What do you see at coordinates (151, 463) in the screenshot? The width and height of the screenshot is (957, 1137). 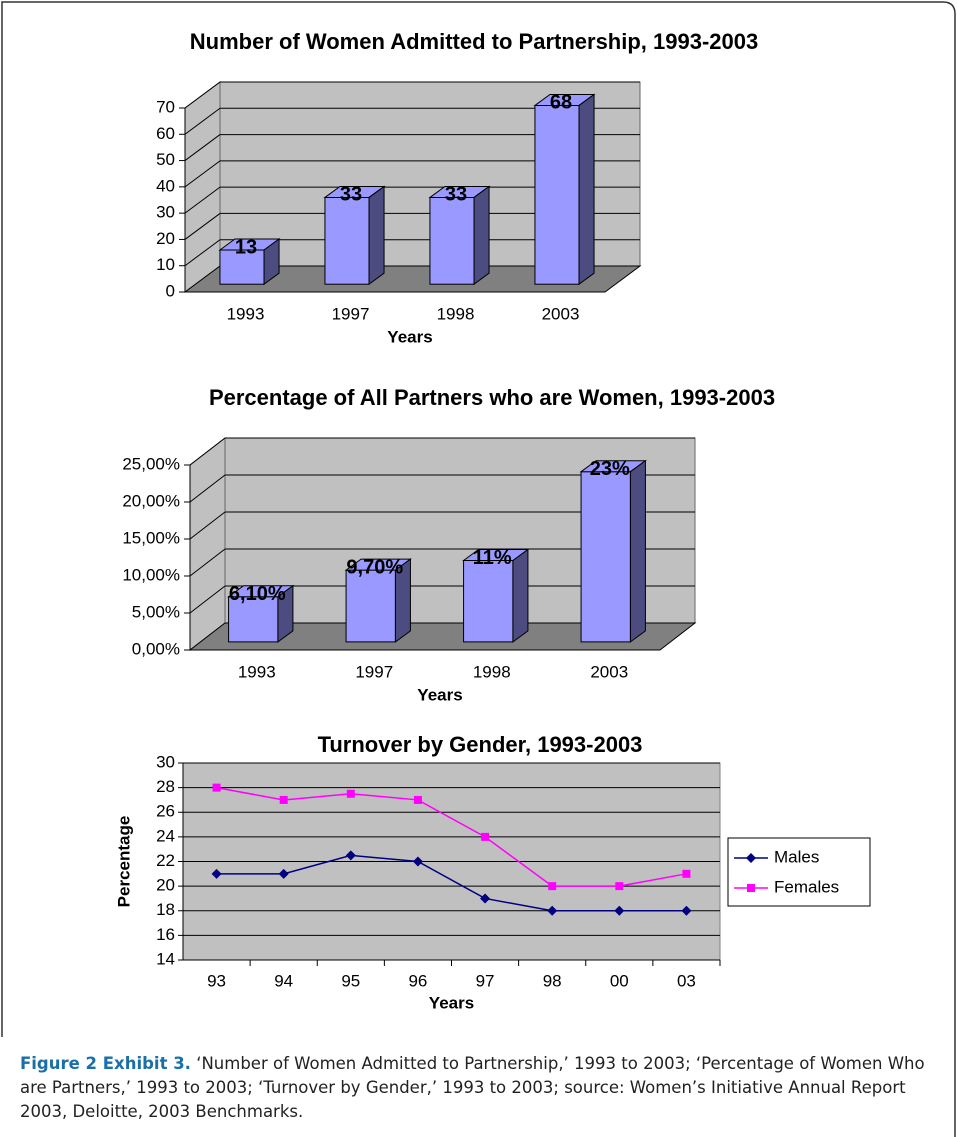 I see `y-tick-label: 25,00%` at bounding box center [151, 463].